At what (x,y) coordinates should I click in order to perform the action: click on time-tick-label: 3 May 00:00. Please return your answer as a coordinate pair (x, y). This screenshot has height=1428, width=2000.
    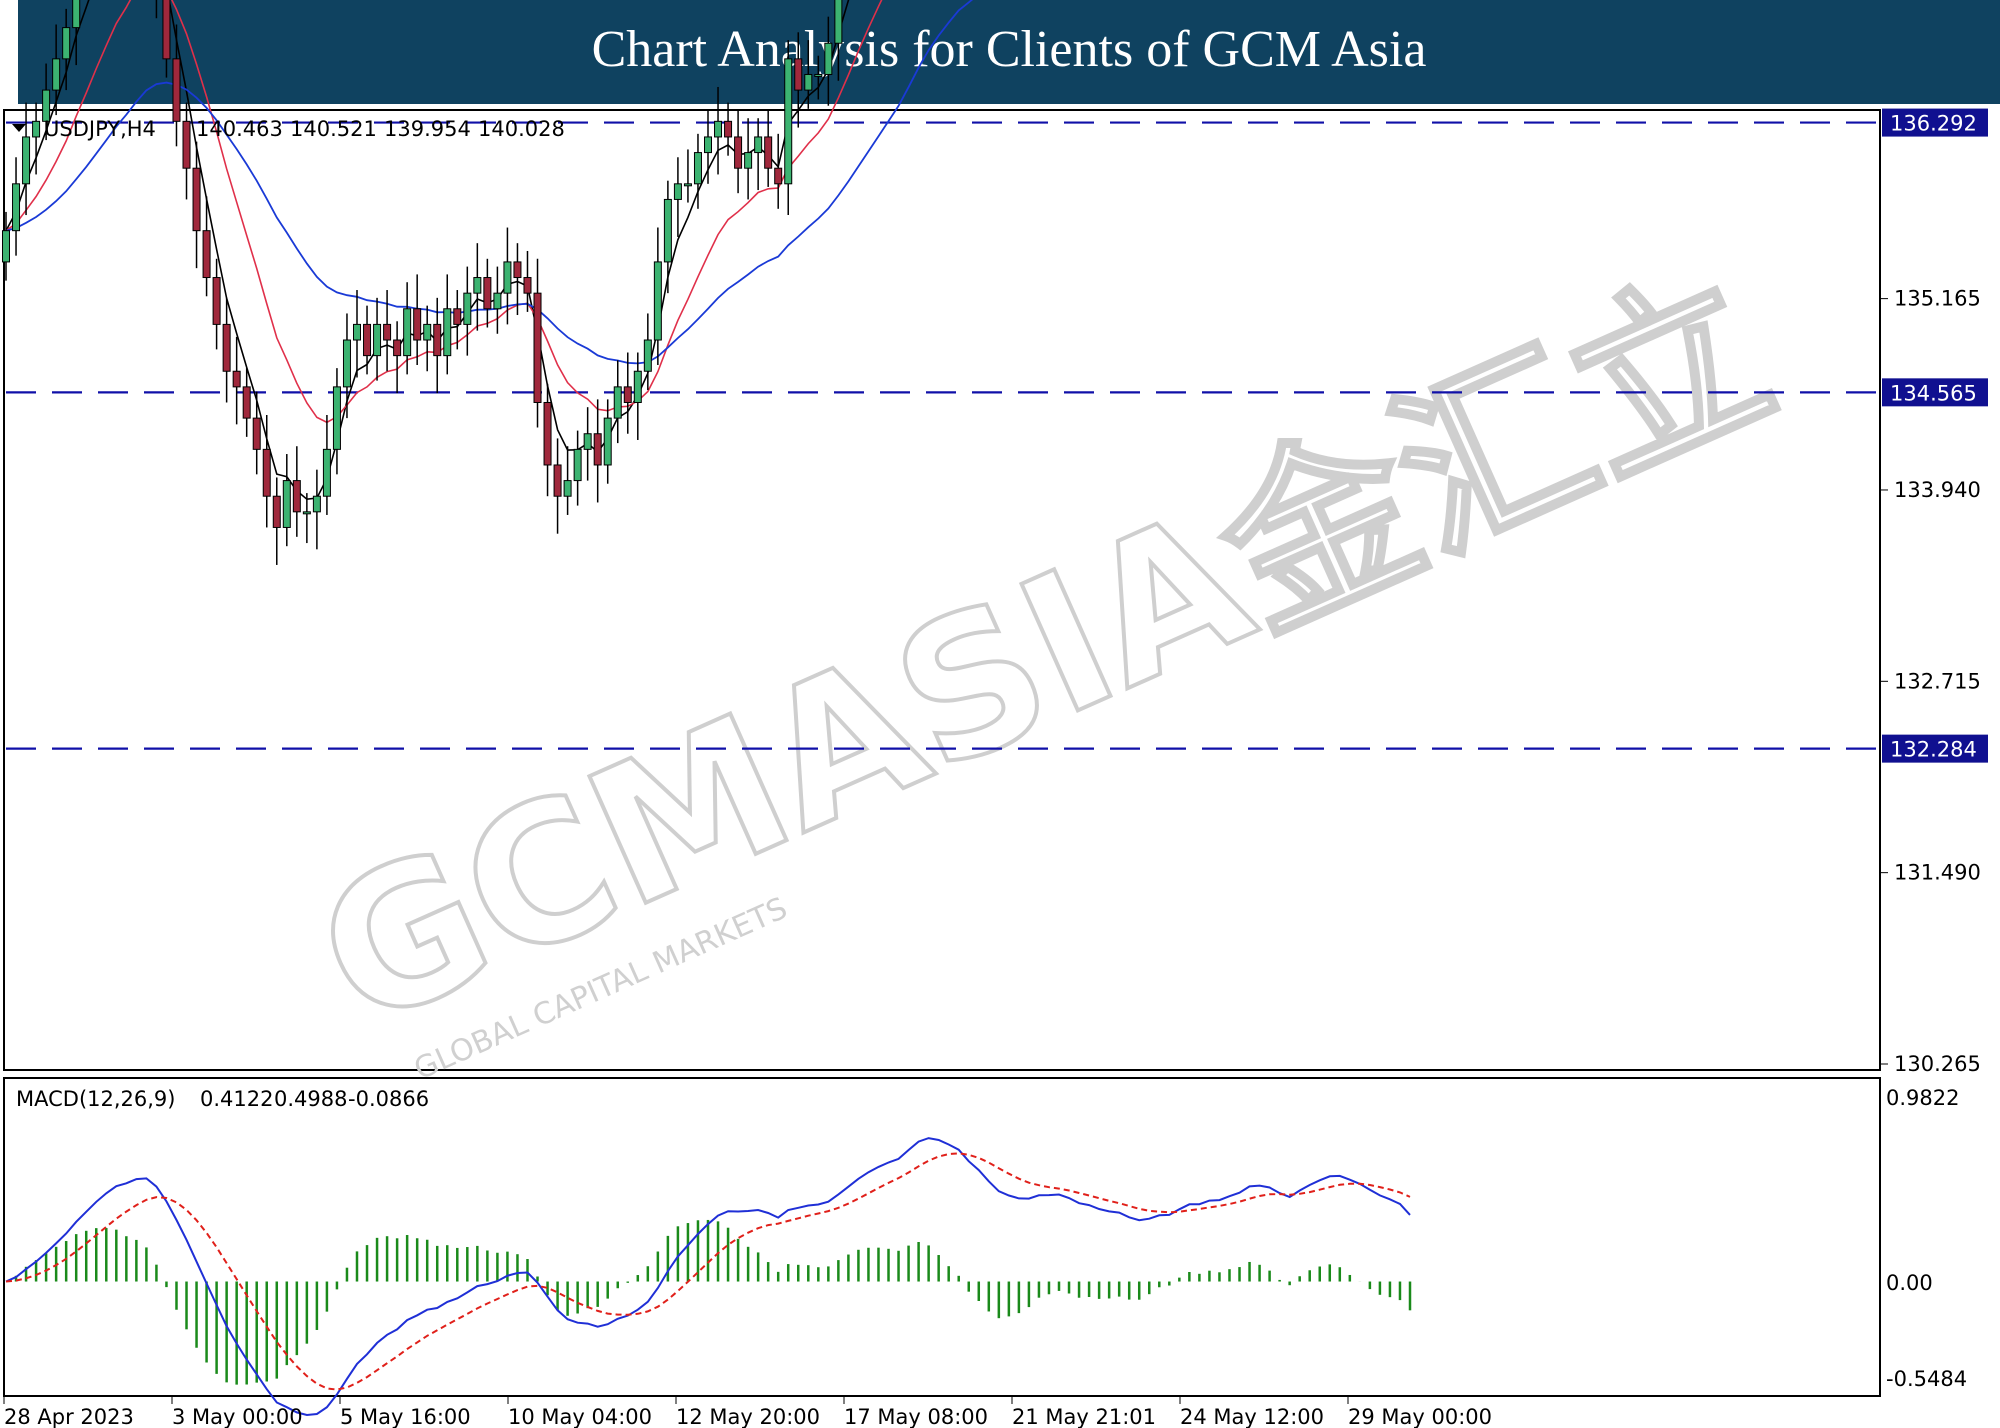
    Looking at the image, I should click on (237, 1416).